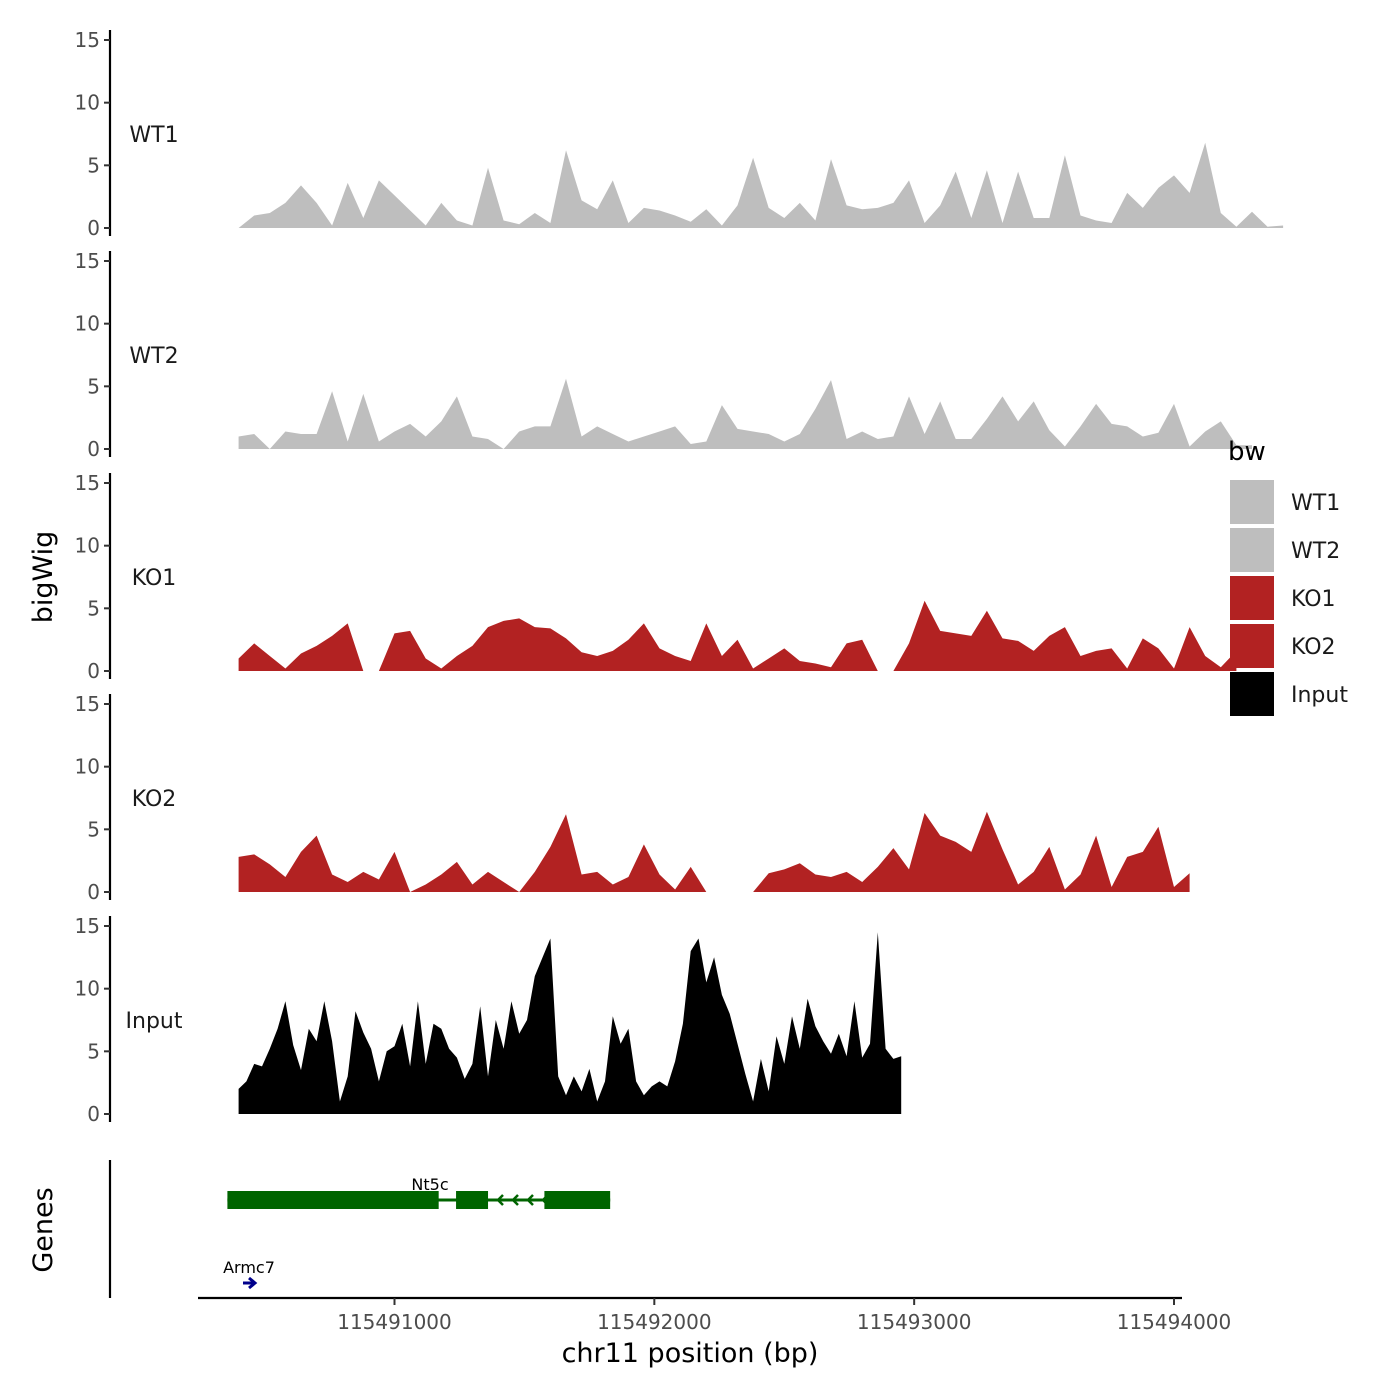 The image size is (1400, 1400). I want to click on gene-label: Armc7, so click(249, 1267).